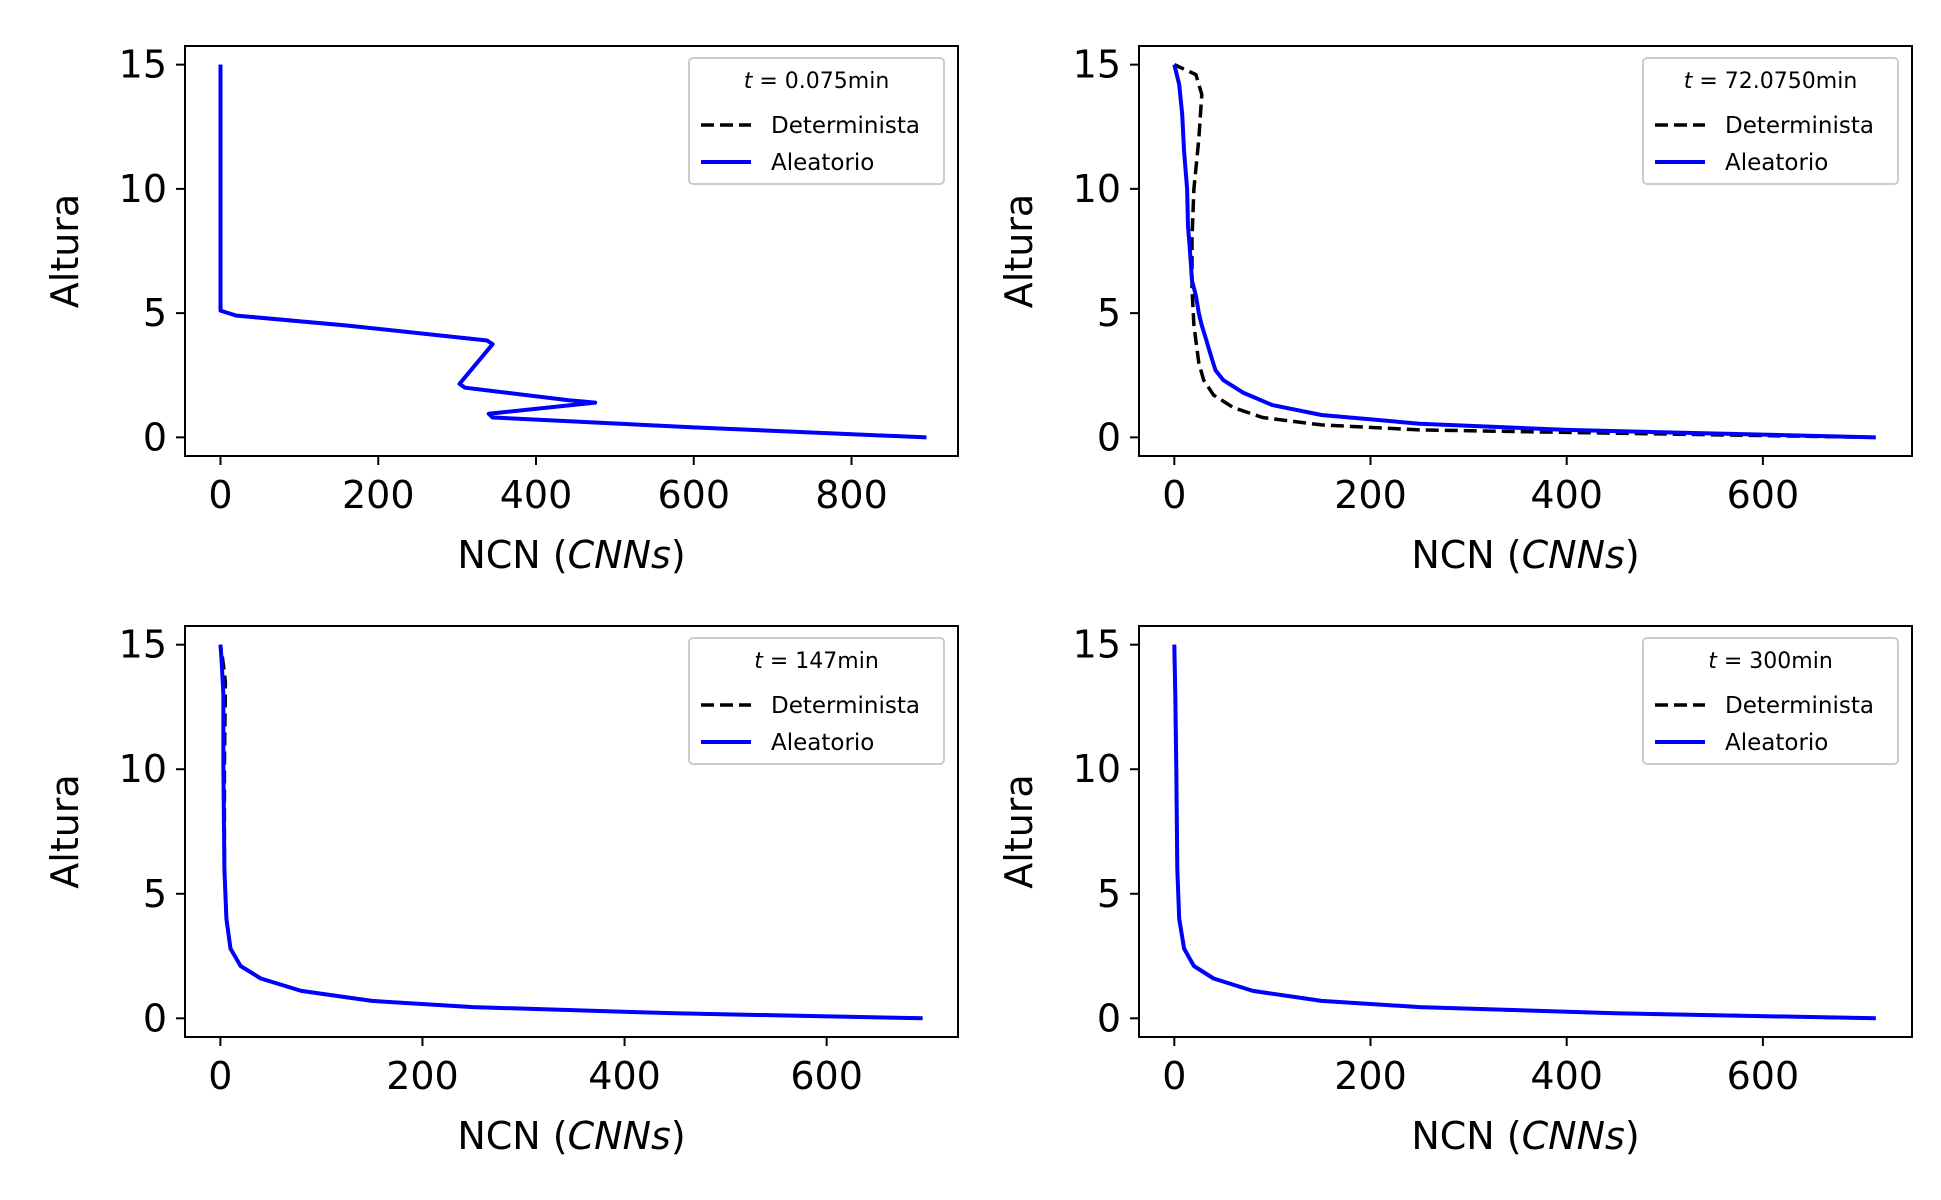 The height and width of the screenshot is (1200, 1941). What do you see at coordinates (1770, 661) in the screenshot?
I see `legend-title: t = 300min` at bounding box center [1770, 661].